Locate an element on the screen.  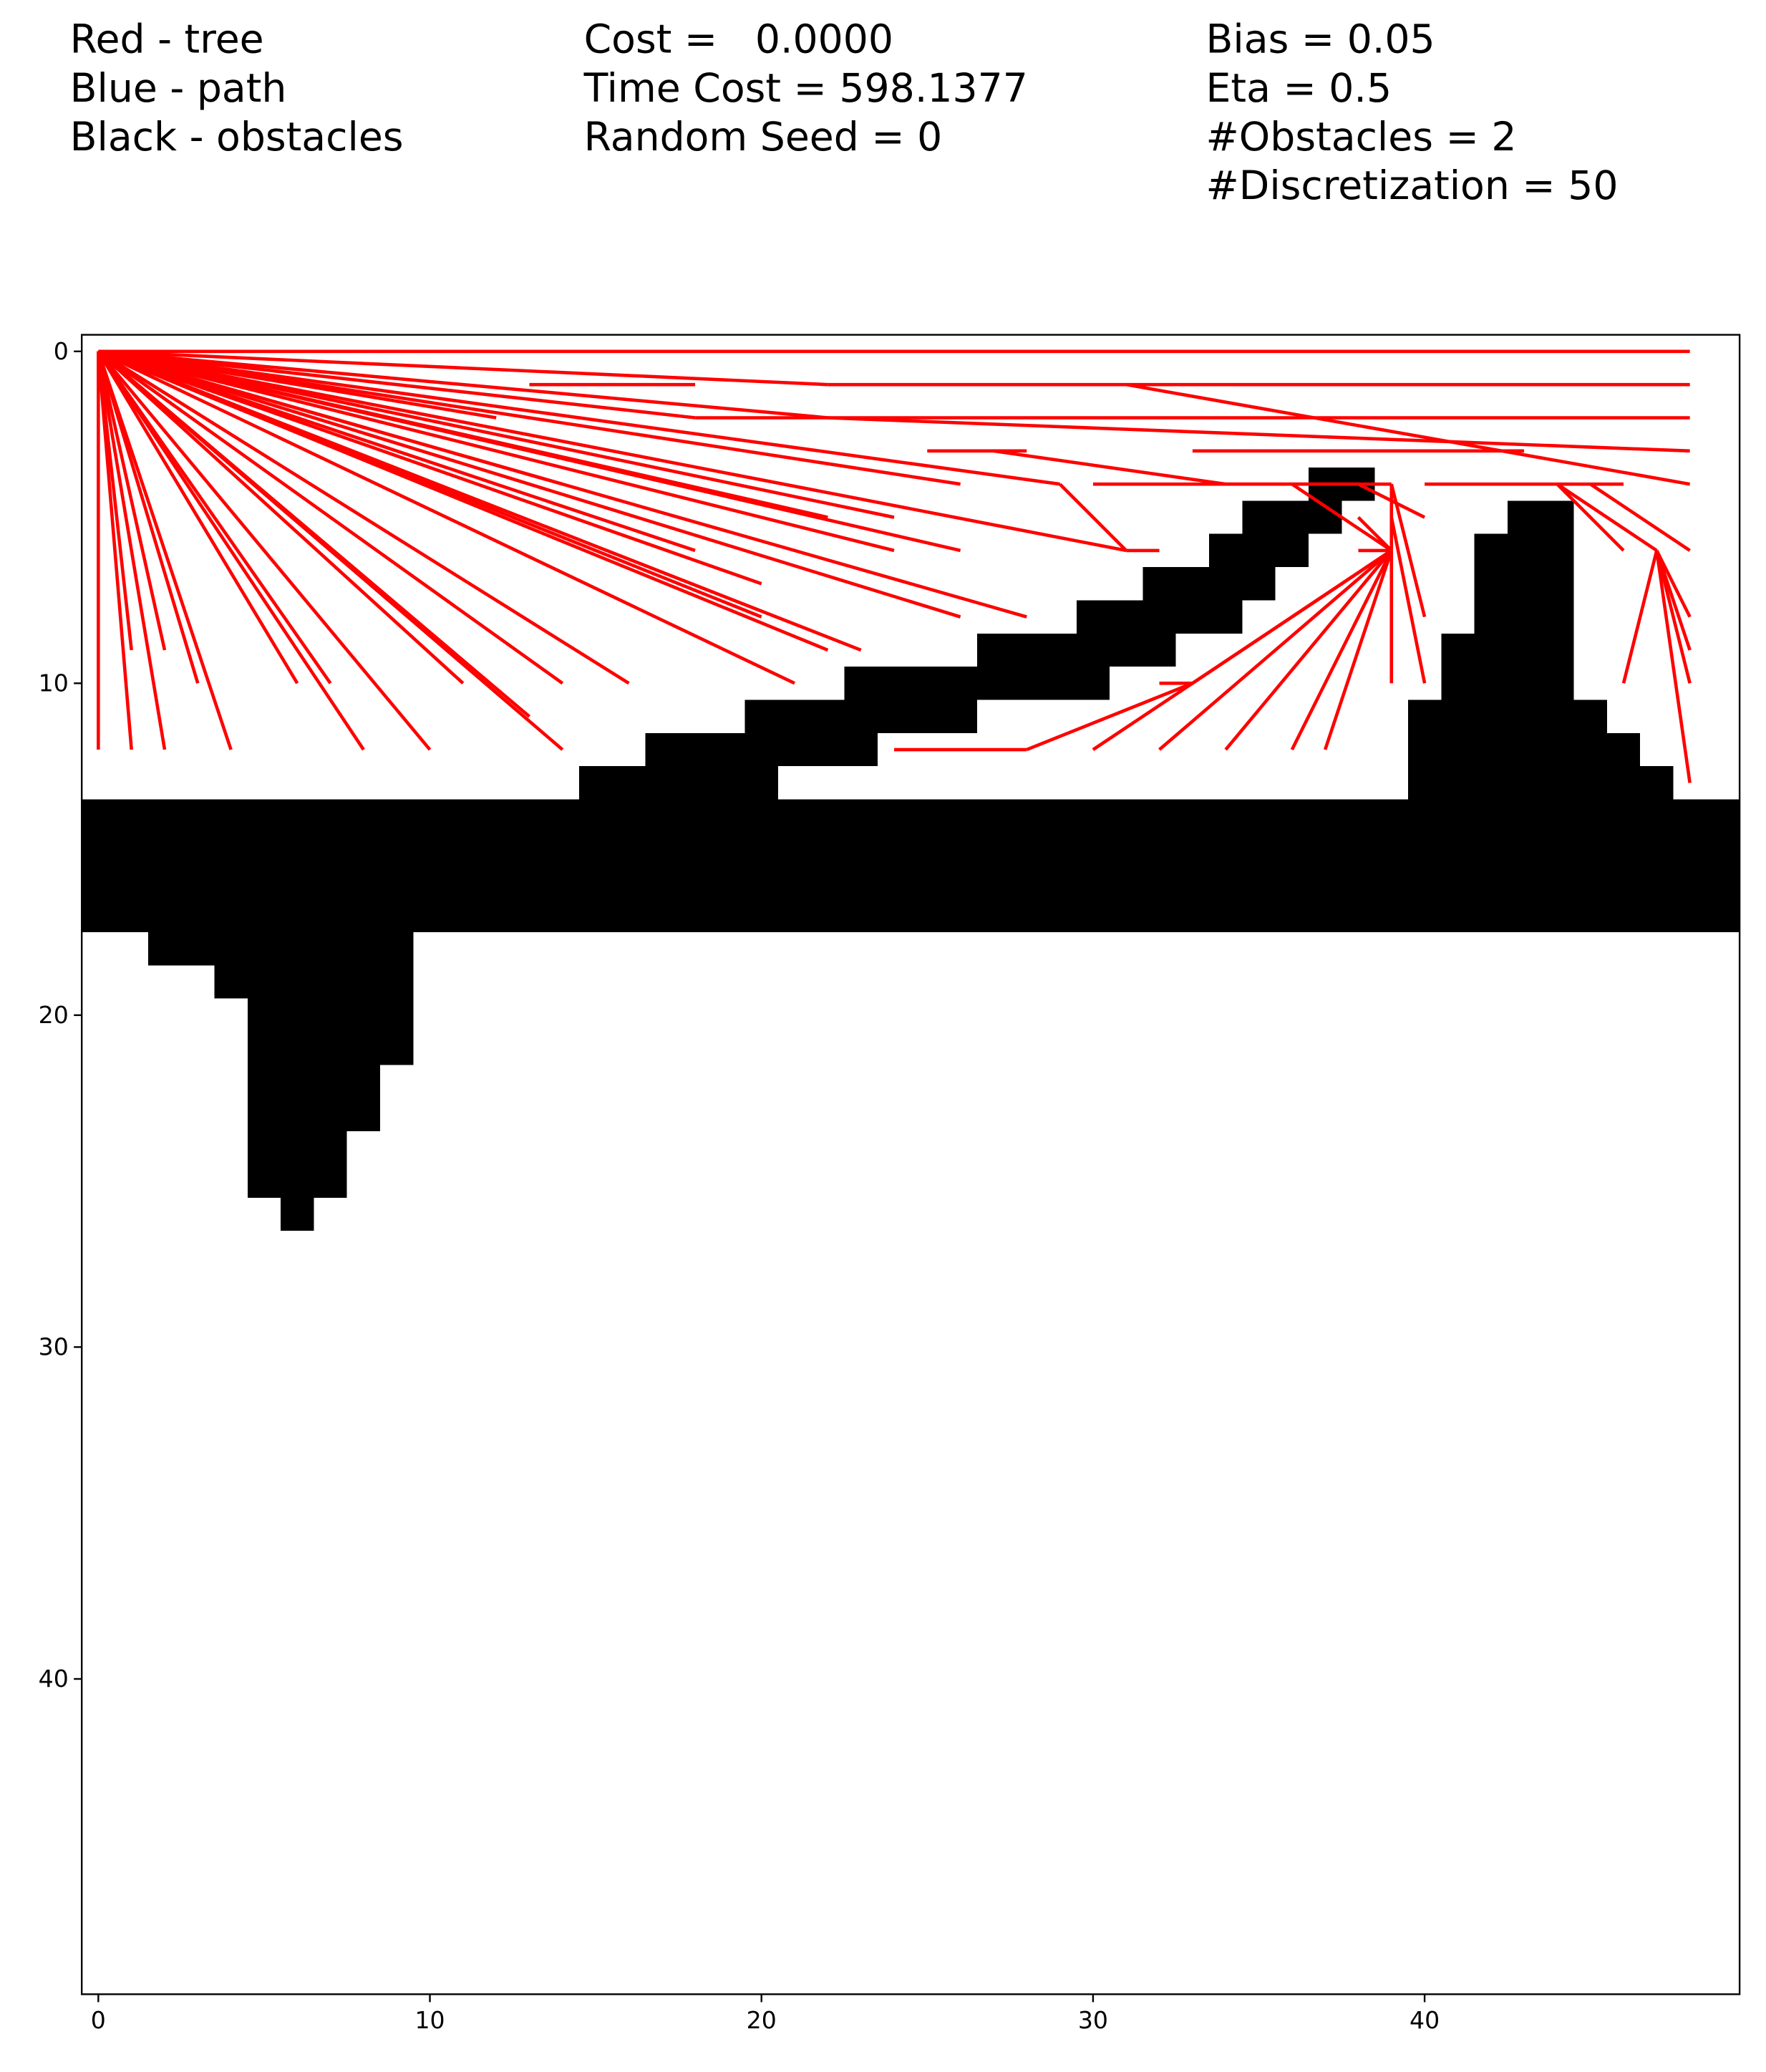
x-tick-label: 0 is located at coordinates (98, 2020).